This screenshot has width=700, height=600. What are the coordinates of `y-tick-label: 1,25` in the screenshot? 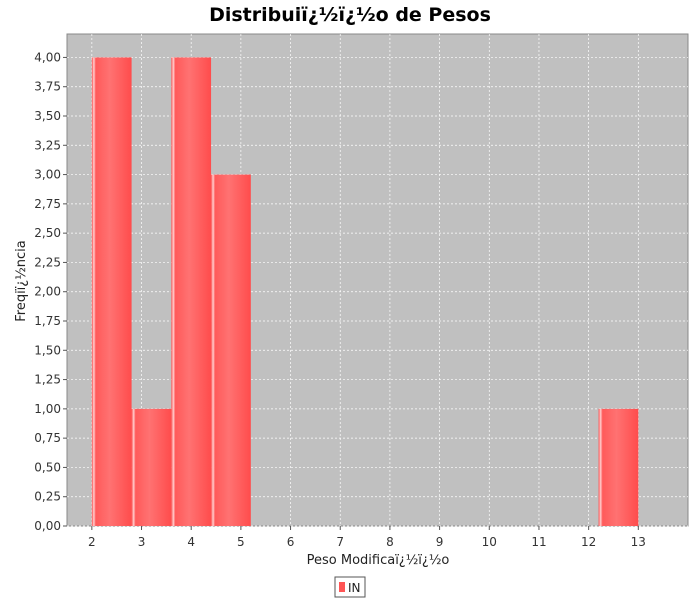 It's located at (47, 380).